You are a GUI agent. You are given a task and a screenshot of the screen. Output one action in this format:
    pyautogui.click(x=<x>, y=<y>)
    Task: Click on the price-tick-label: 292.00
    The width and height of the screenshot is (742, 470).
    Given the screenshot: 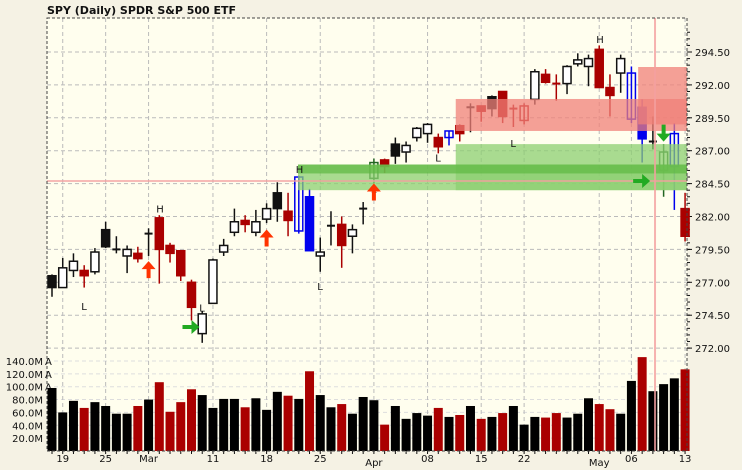 What is the action you would take?
    pyautogui.click(x=712, y=86)
    